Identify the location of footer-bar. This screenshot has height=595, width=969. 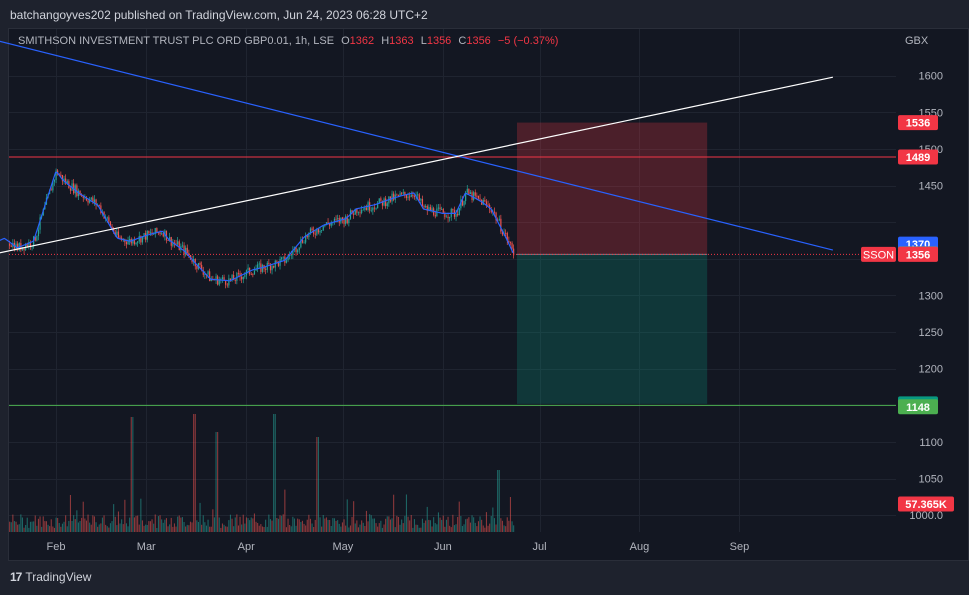
(484, 578).